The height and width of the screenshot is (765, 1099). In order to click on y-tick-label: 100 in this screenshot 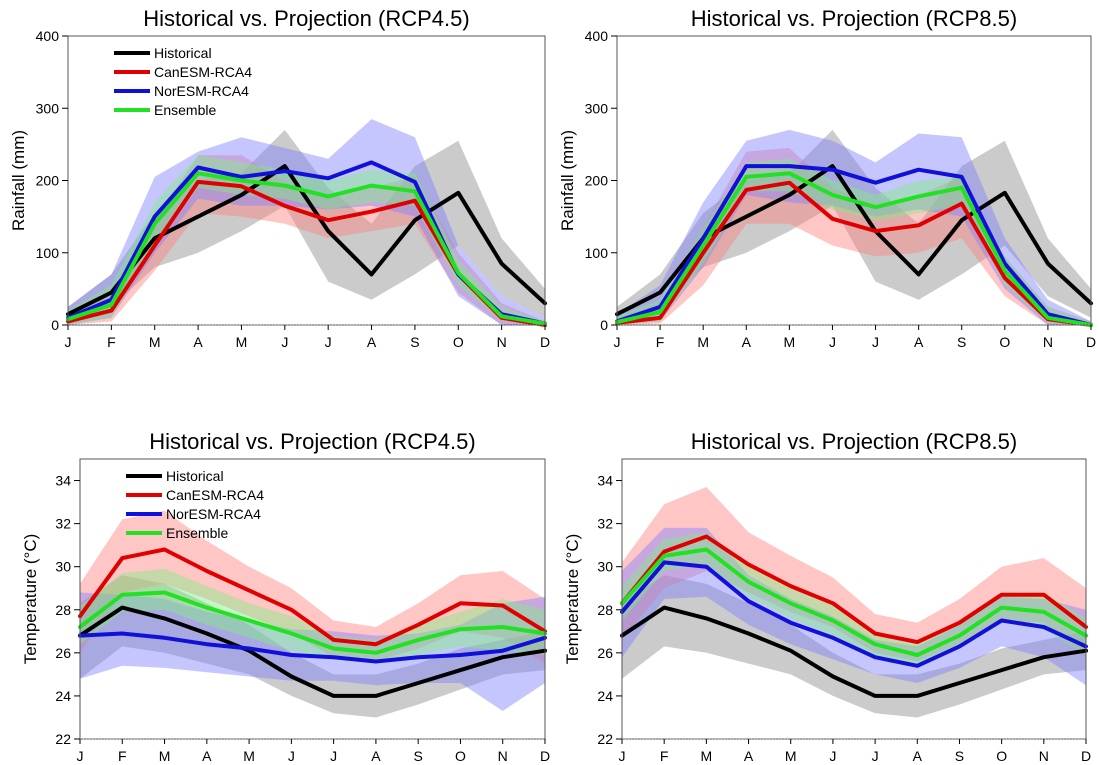, I will do `click(48, 253)`.